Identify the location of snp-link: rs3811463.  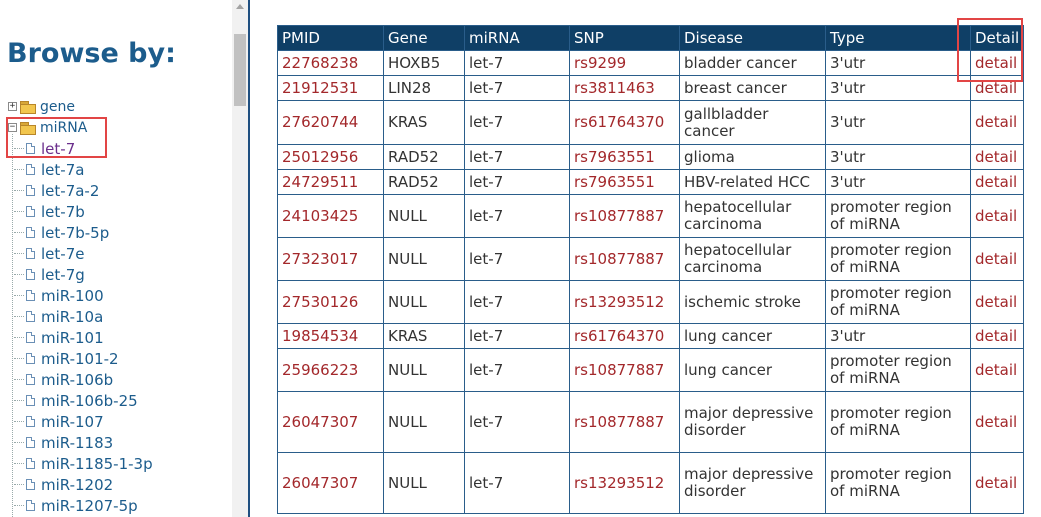
(624, 88).